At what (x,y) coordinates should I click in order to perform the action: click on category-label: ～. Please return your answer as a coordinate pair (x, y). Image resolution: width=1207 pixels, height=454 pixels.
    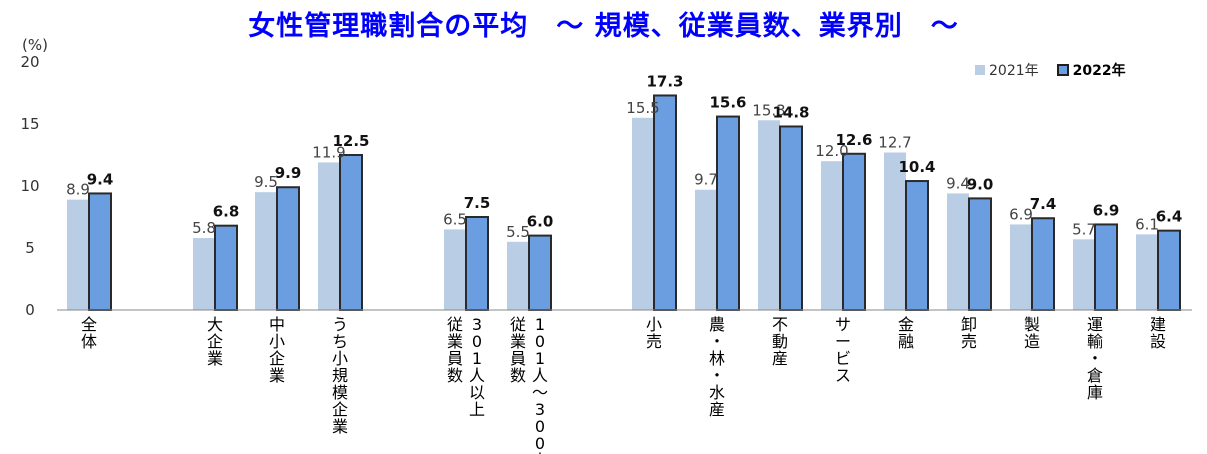
    Looking at the image, I should click on (540, 392).